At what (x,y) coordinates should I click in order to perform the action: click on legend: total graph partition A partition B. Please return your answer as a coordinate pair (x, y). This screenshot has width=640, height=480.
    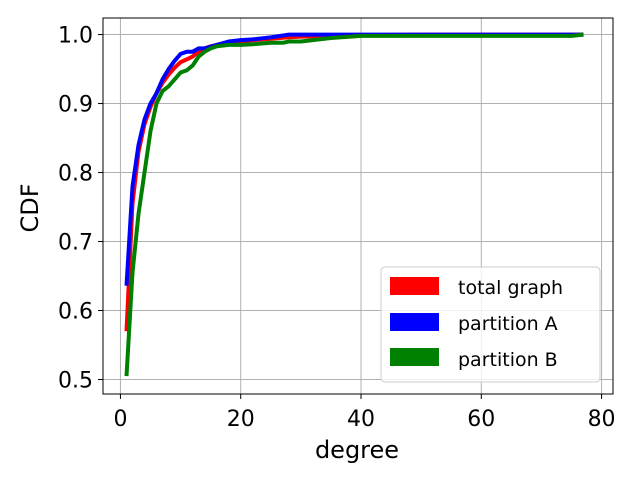
    Looking at the image, I should click on (490, 324).